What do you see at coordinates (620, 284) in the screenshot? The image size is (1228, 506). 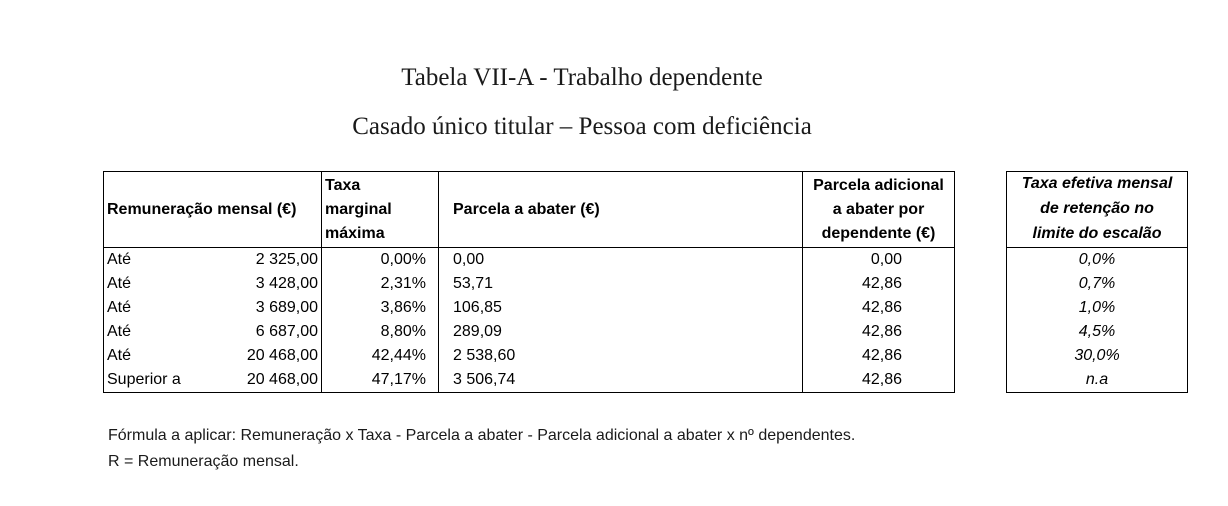 I see `row-parcela: 53,71` at bounding box center [620, 284].